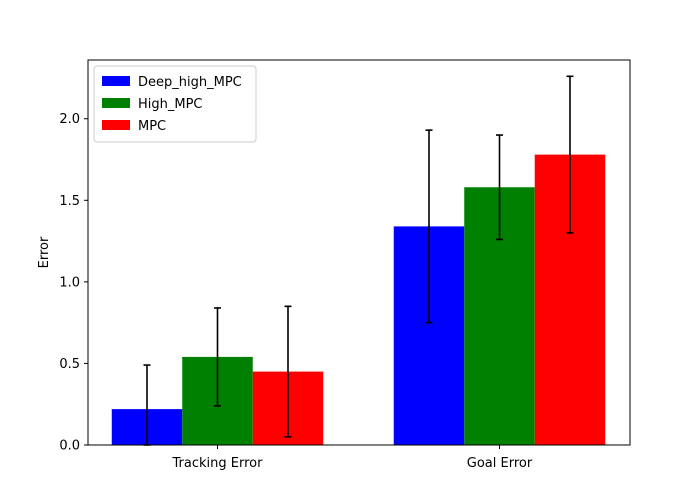 The image size is (700, 500). Describe the element at coordinates (170, 104) in the screenshot. I see `legend-label: High_MPC` at that location.